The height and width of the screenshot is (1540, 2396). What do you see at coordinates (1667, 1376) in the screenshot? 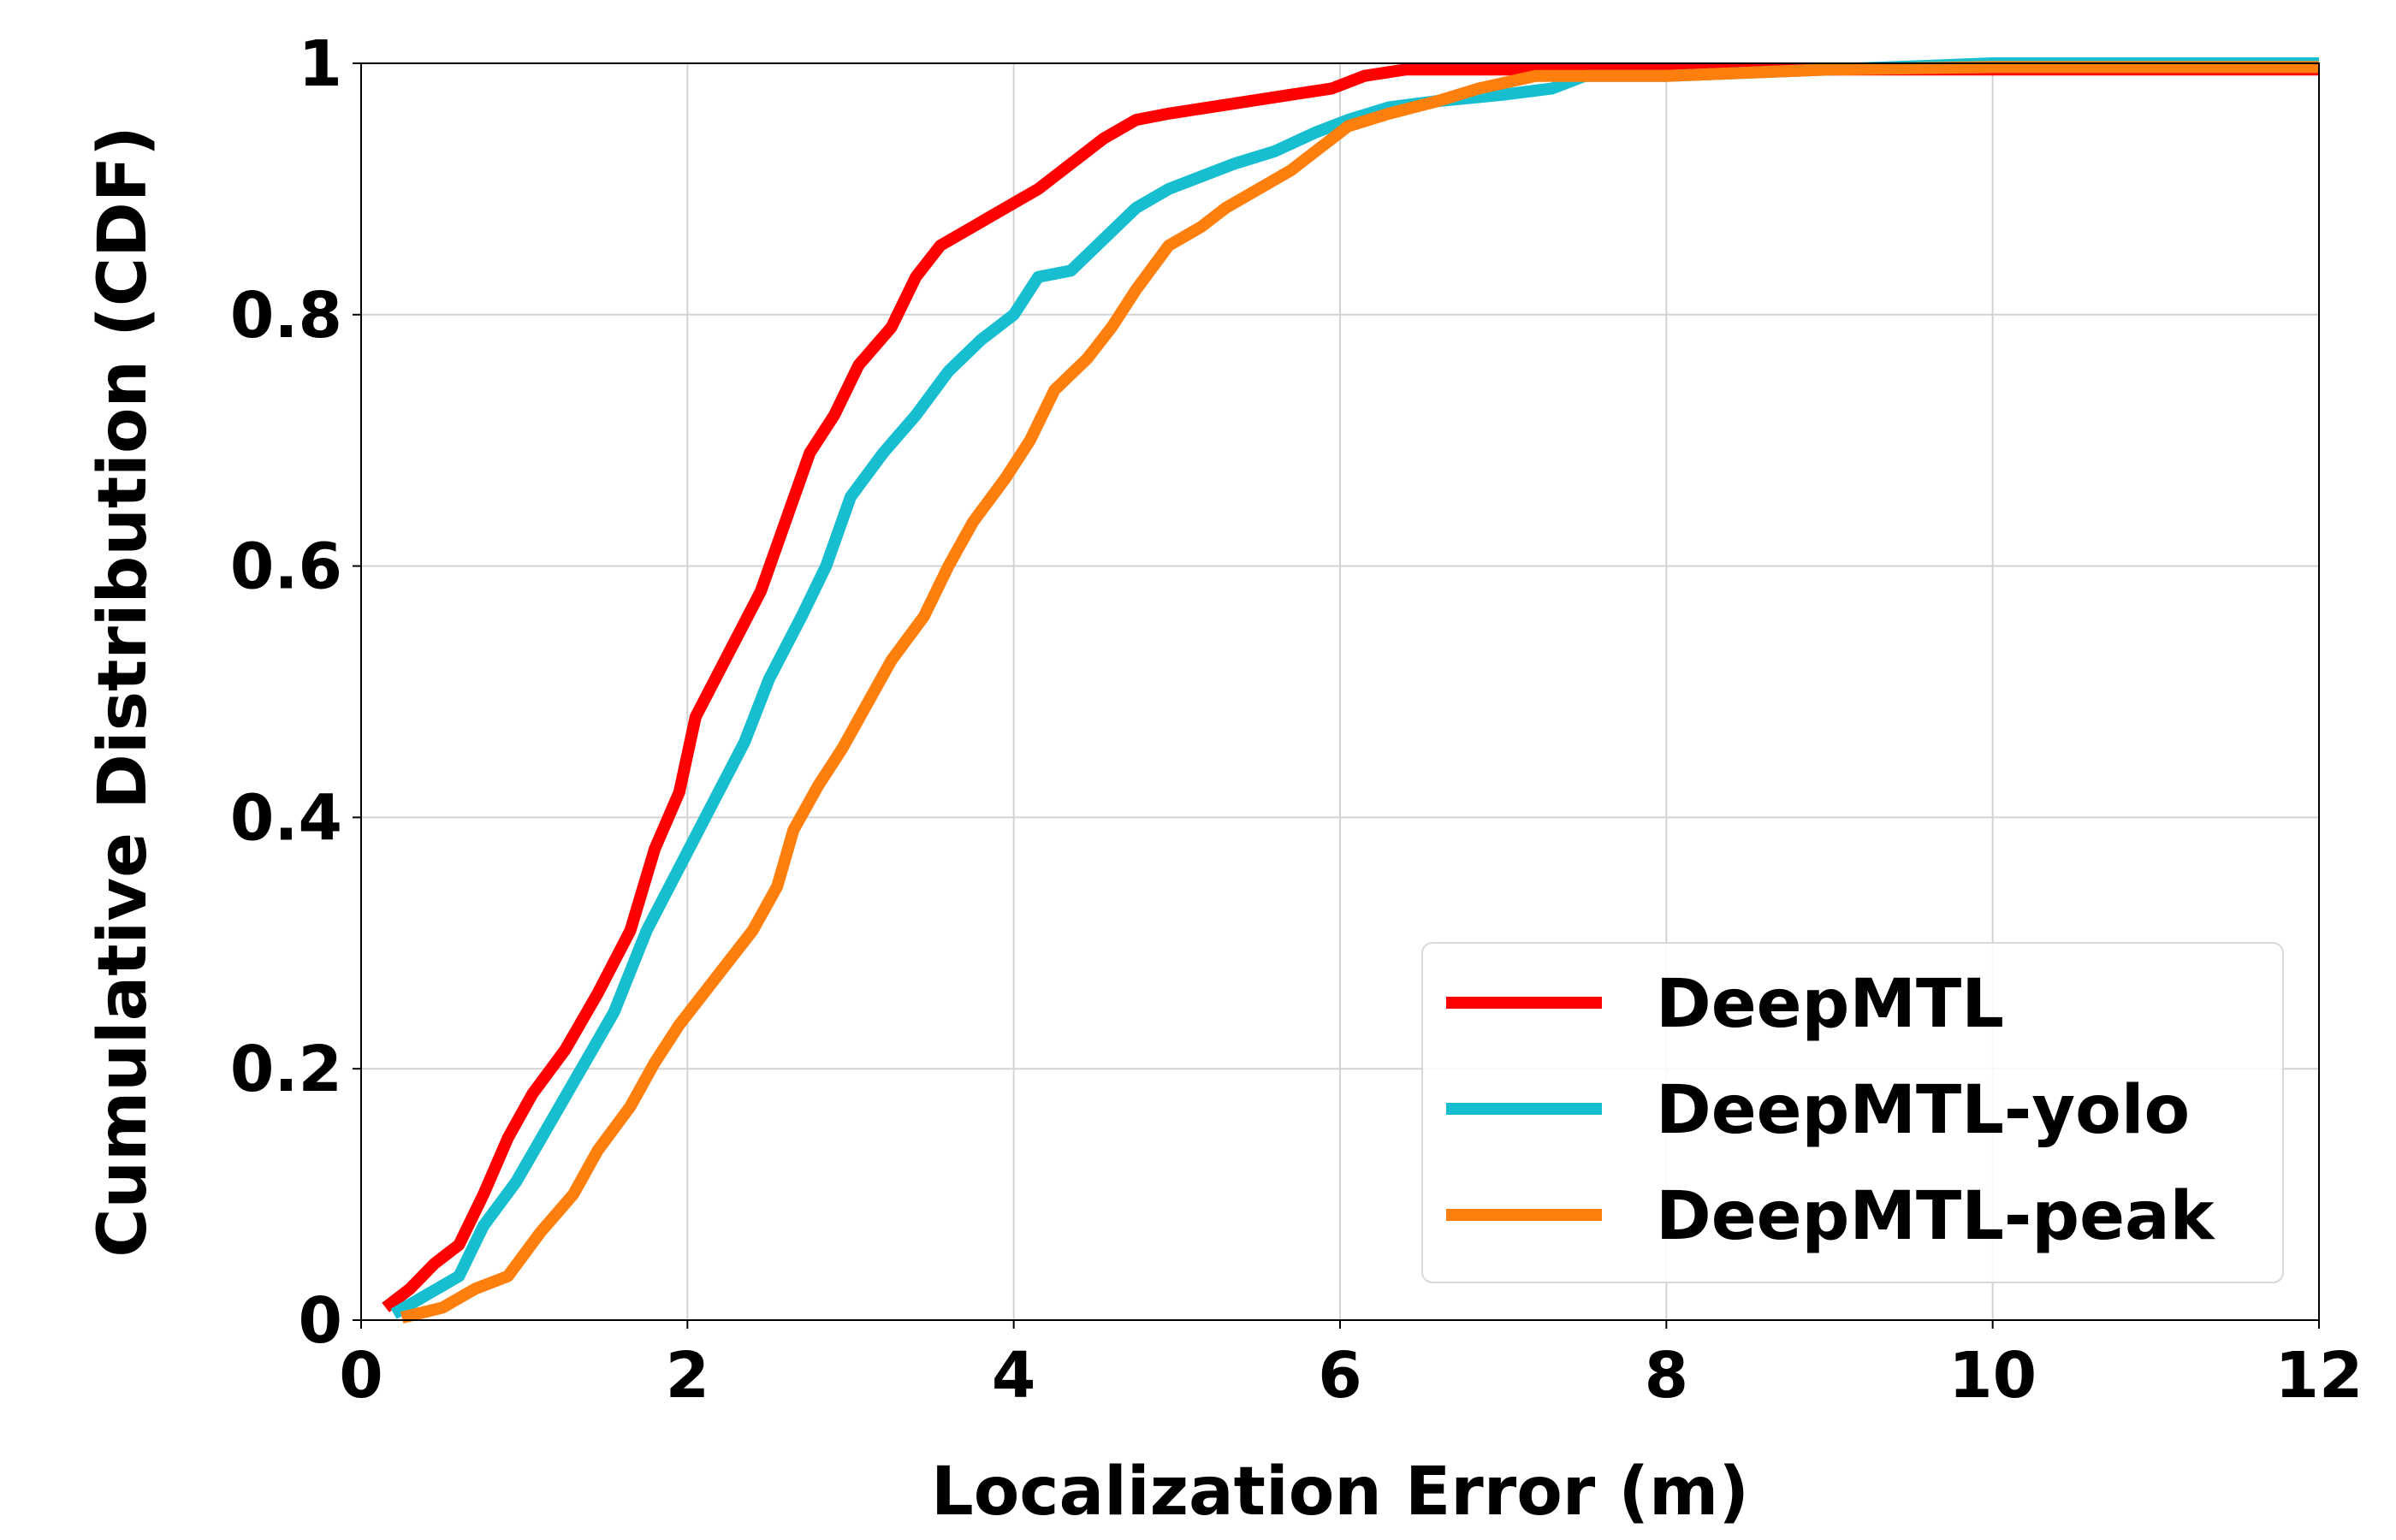
I see `x-tick-label-4: 8` at bounding box center [1667, 1376].